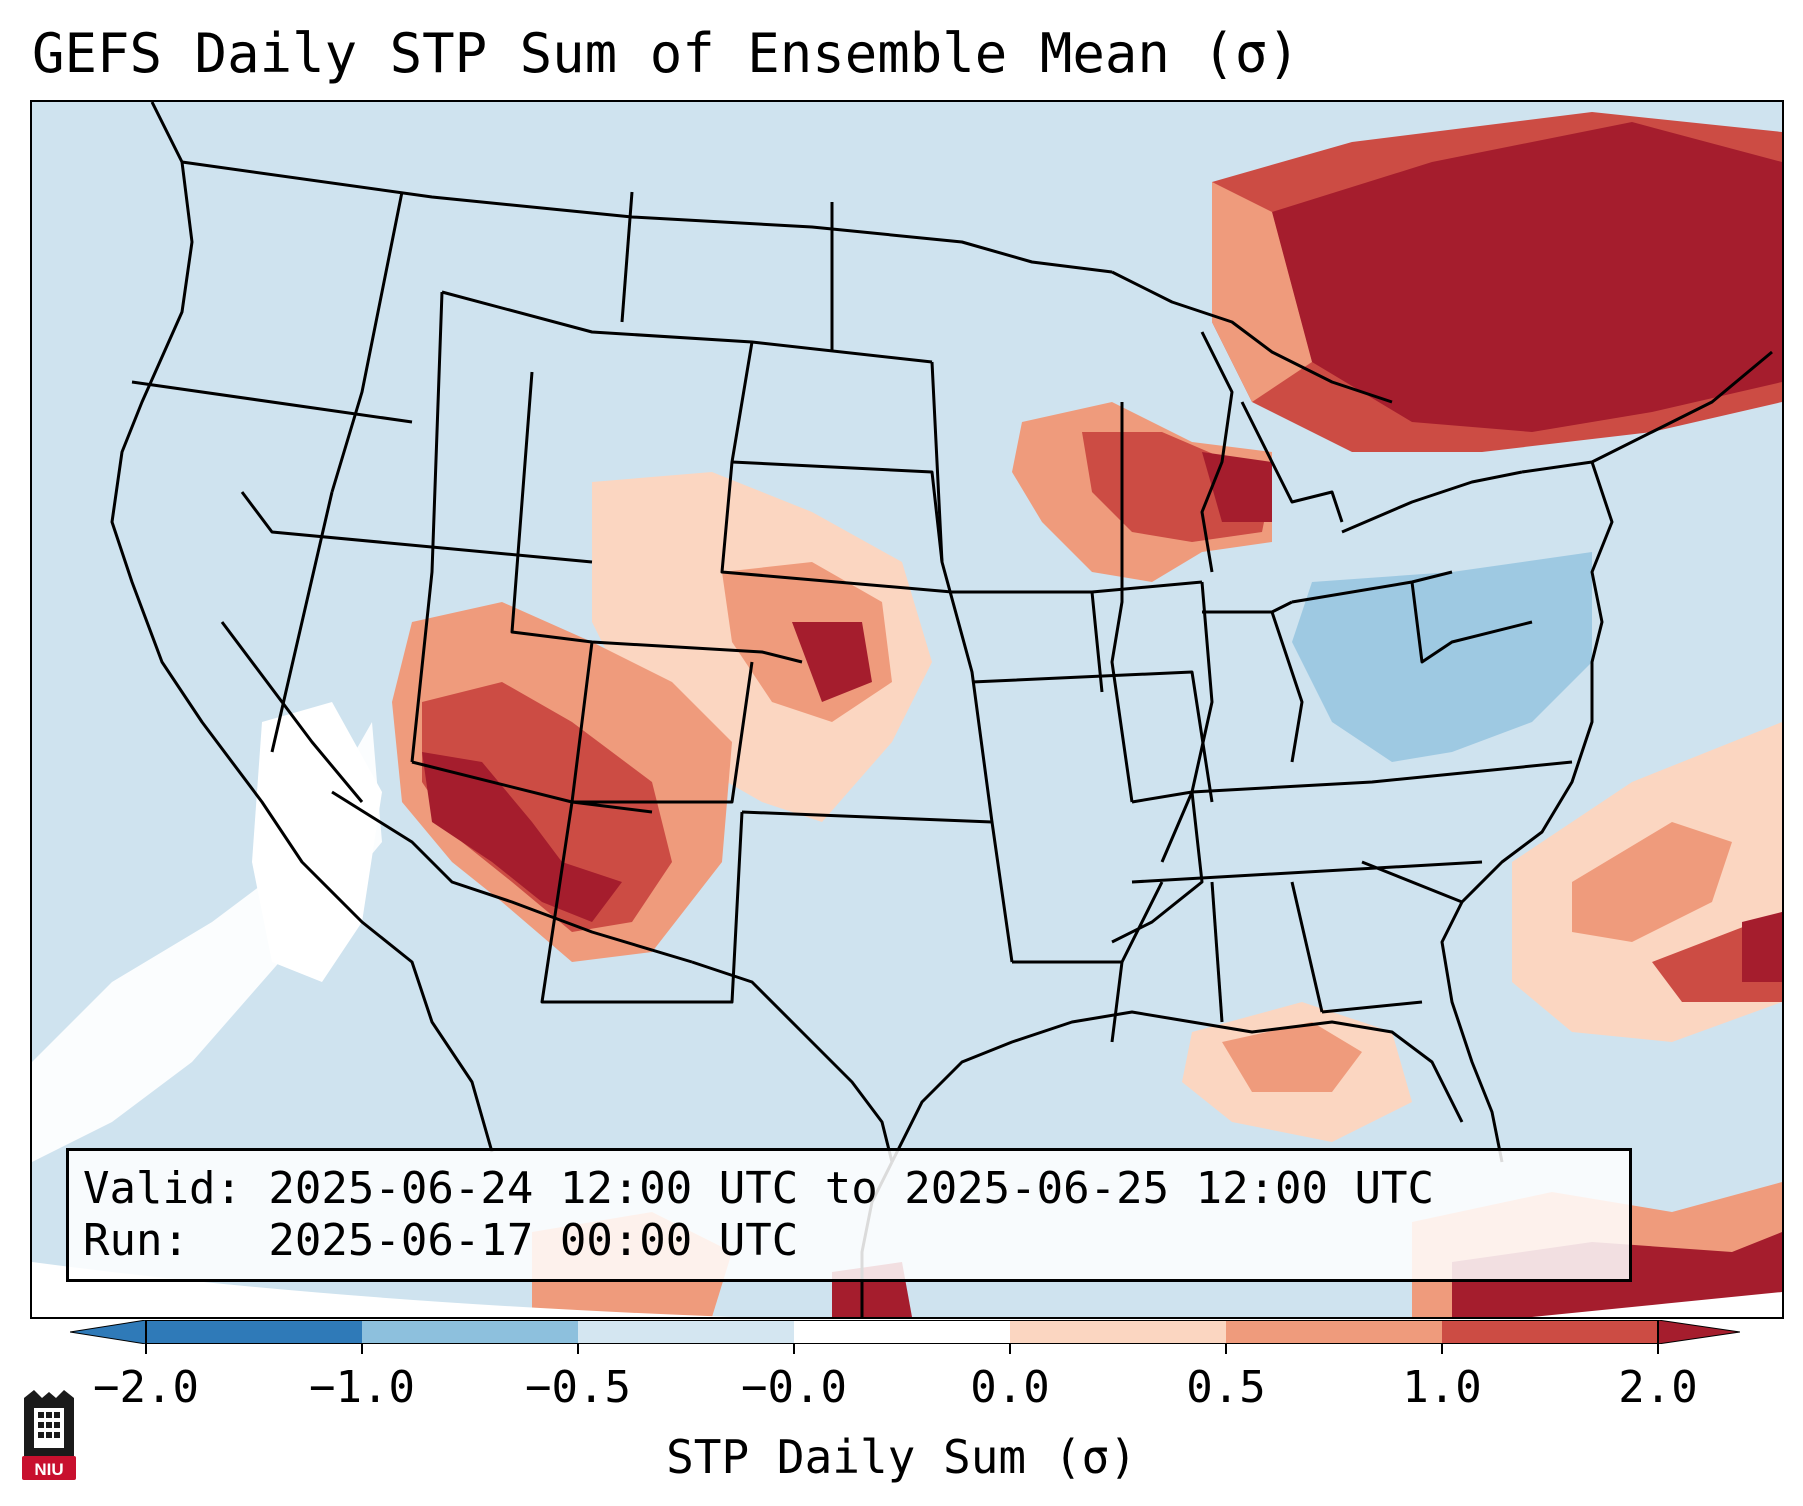 The image size is (1803, 1506). Describe the element at coordinates (207, 932) in the screenshot. I see `white-near-zero-pacific` at that location.